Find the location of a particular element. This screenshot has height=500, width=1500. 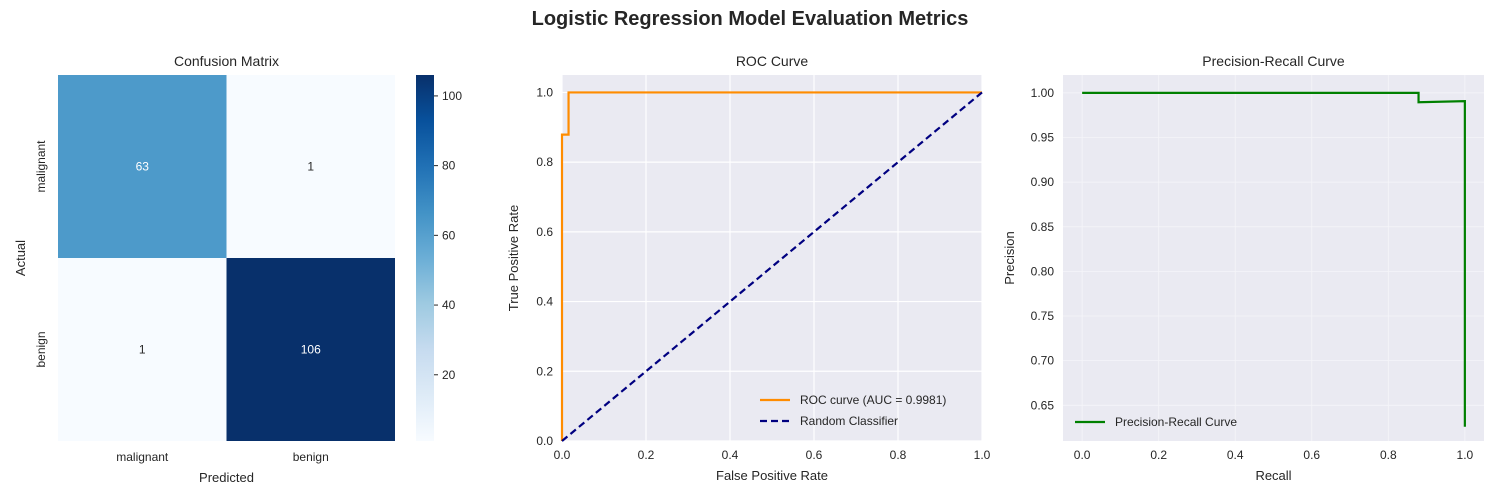

confusion-matrix-title: Confusion Matrix is located at coordinates (226, 61).